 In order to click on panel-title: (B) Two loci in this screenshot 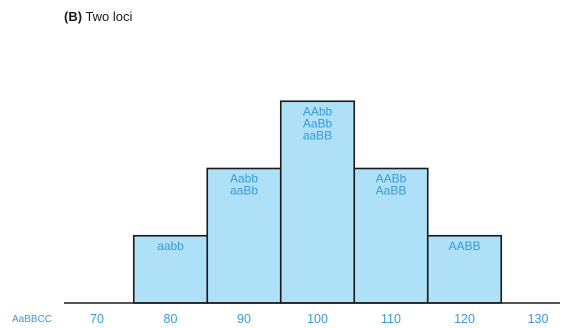, I will do `click(98, 16)`.